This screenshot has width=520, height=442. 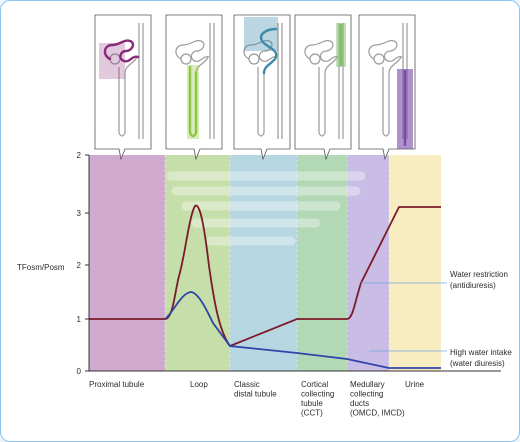 I want to click on segment-label: Urine, so click(x=415, y=384).